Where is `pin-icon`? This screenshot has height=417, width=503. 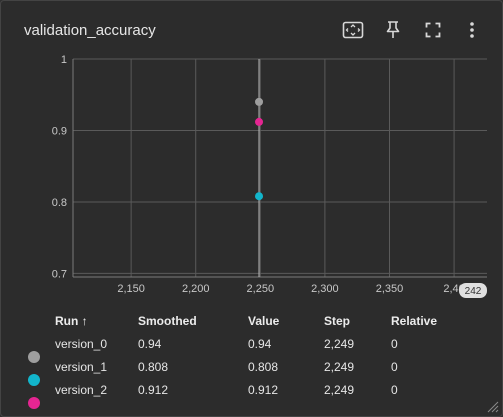
pin-icon is located at coordinates (393, 30).